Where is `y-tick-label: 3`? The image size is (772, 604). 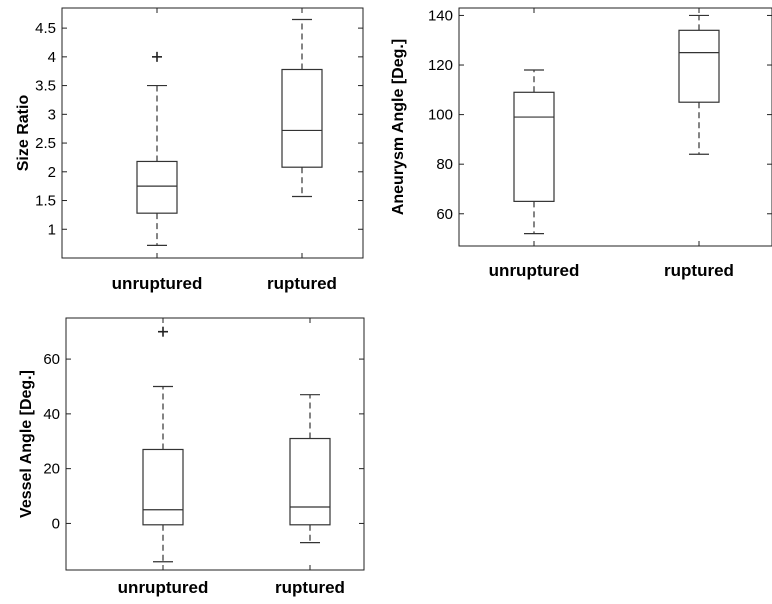
y-tick-label: 3 is located at coordinates (52, 114).